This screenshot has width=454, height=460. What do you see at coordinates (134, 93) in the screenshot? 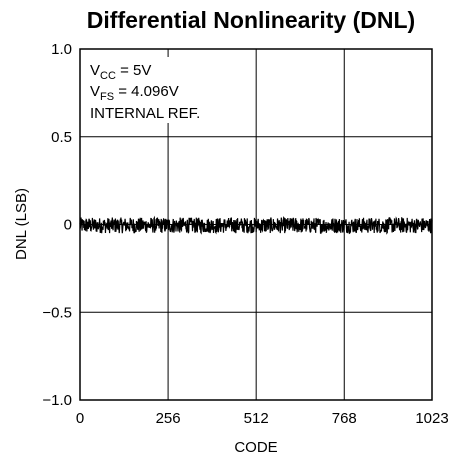
I see `annotation-vfs: VFS = 4.096V` at bounding box center [134, 93].